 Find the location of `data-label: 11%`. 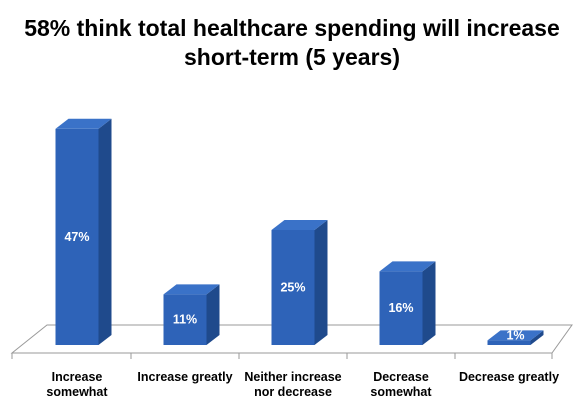

data-label: 11% is located at coordinates (185, 320).